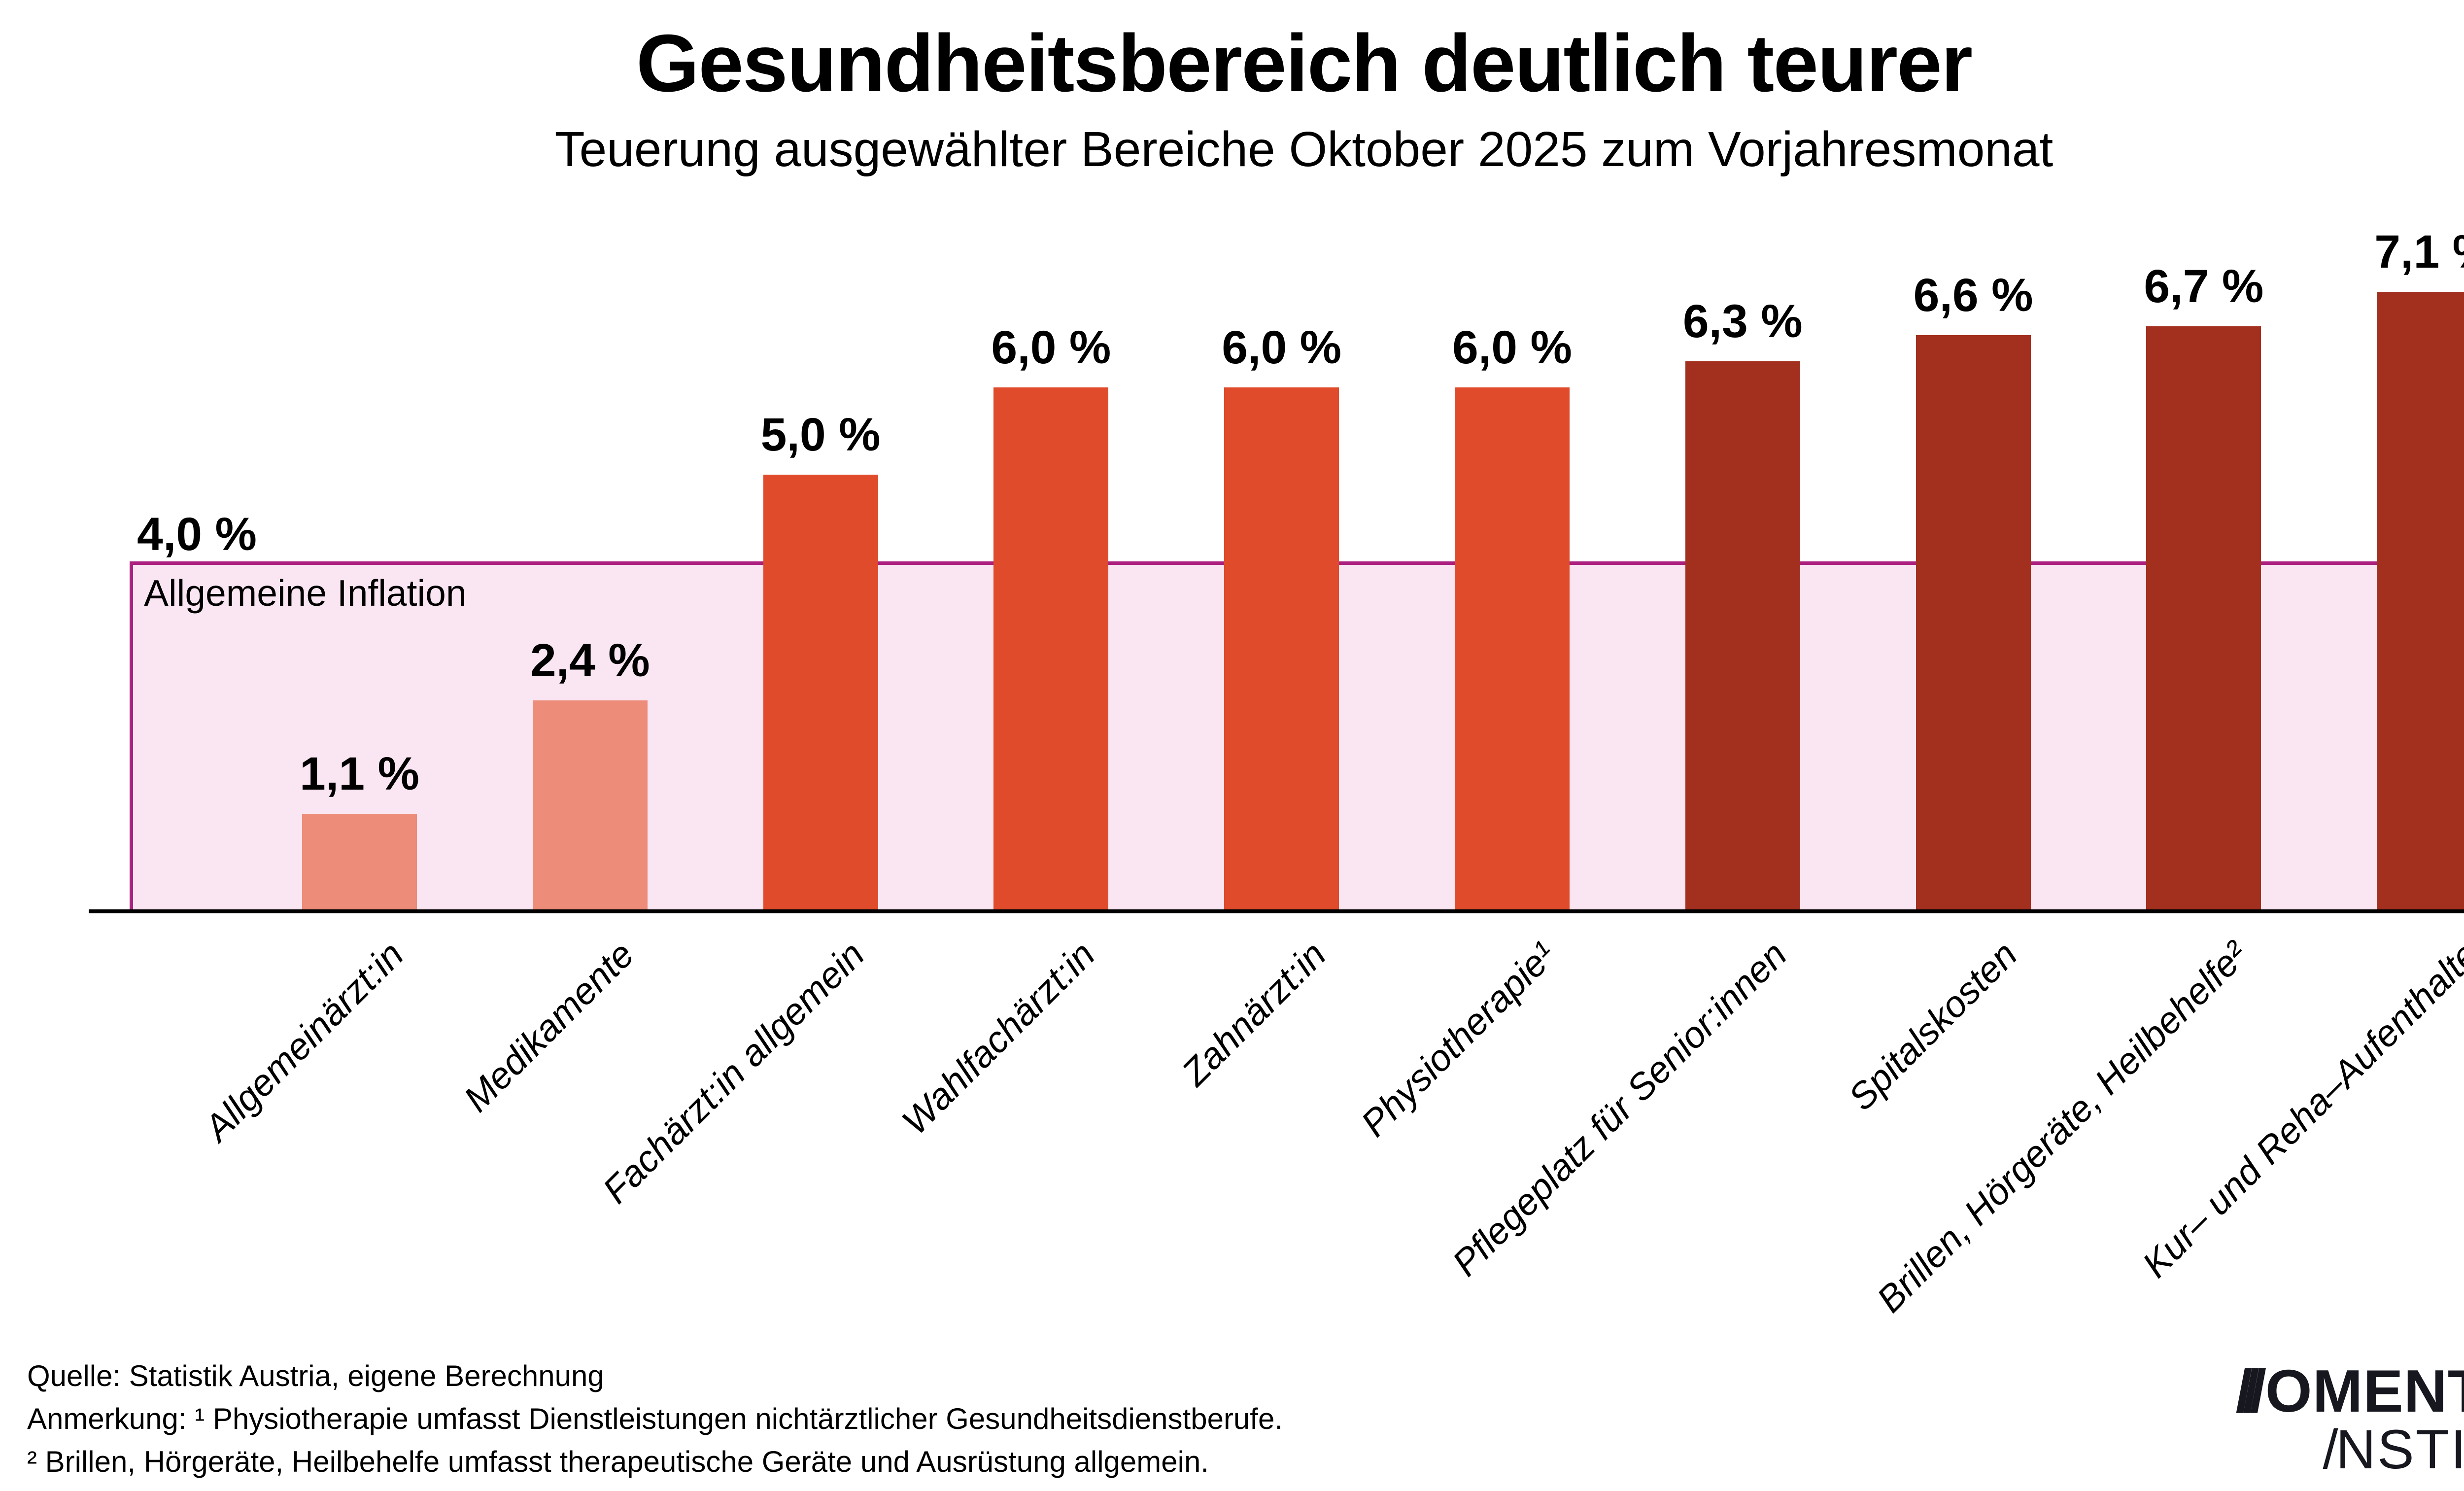 The width and height of the screenshot is (2464, 1491). What do you see at coordinates (998, 1038) in the screenshot?
I see `x-axis-category-label: Wahlfachärzt:in` at bounding box center [998, 1038].